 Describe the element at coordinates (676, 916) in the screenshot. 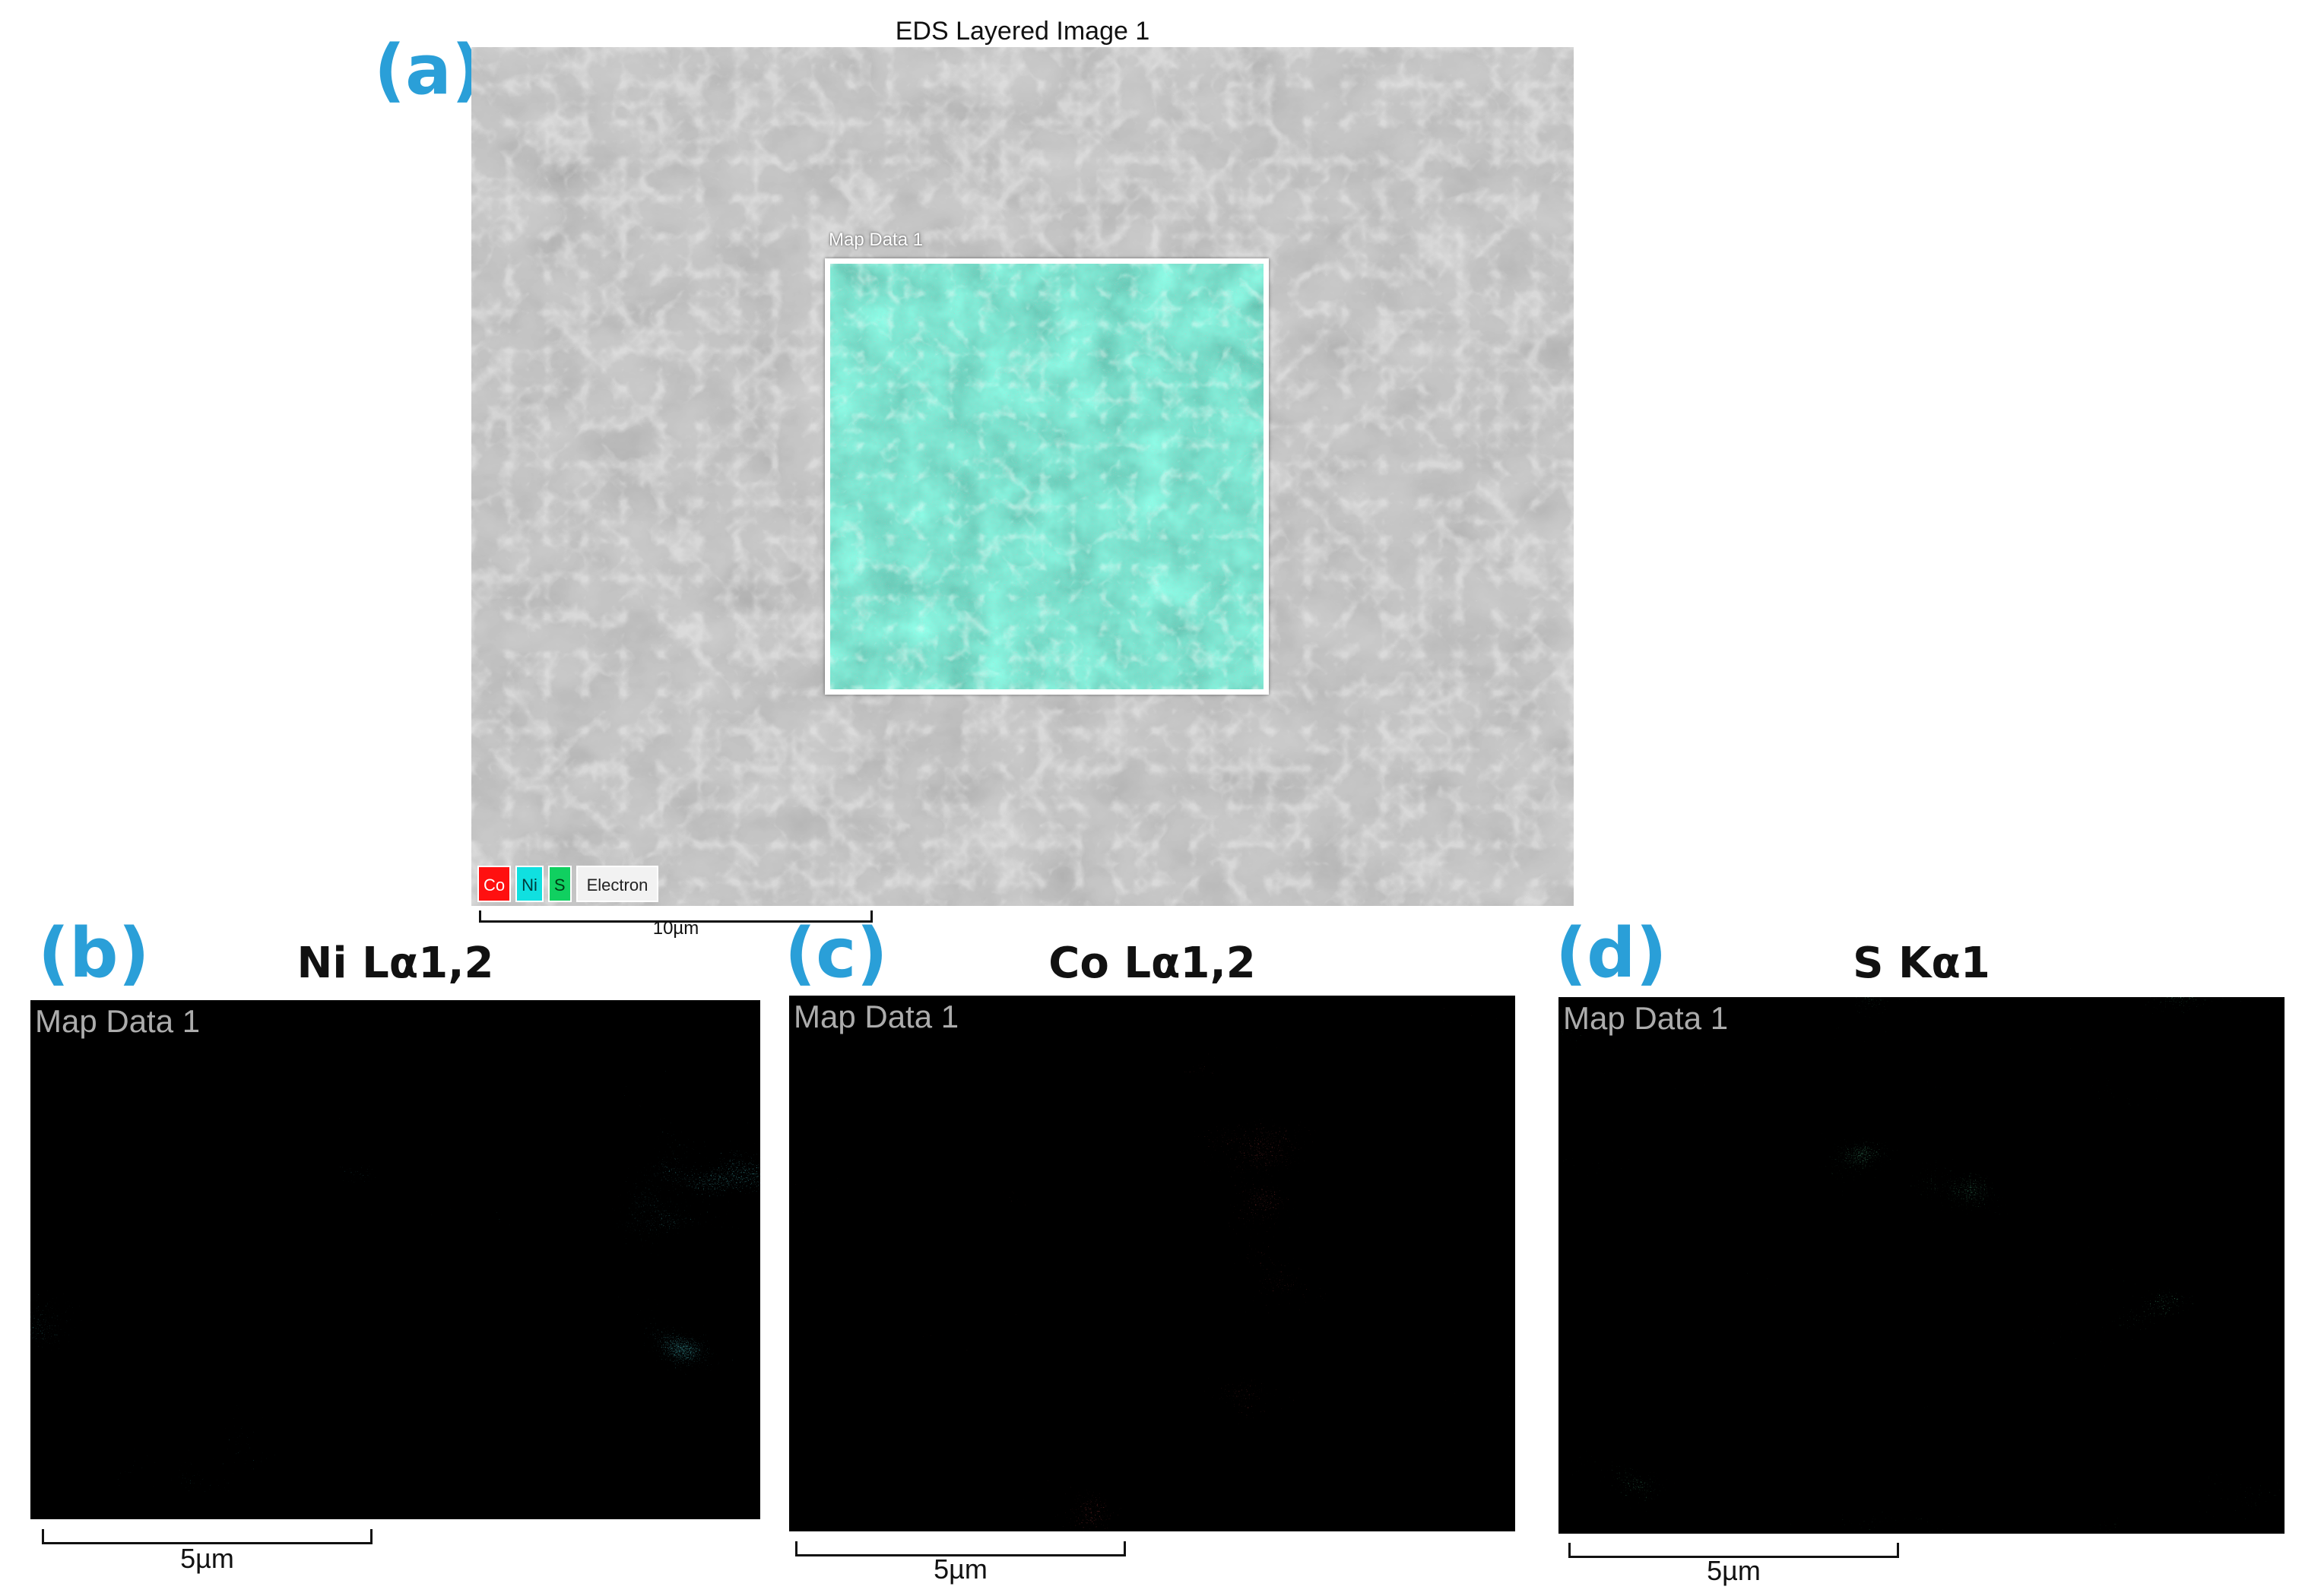

I see `scale-bar-a` at that location.